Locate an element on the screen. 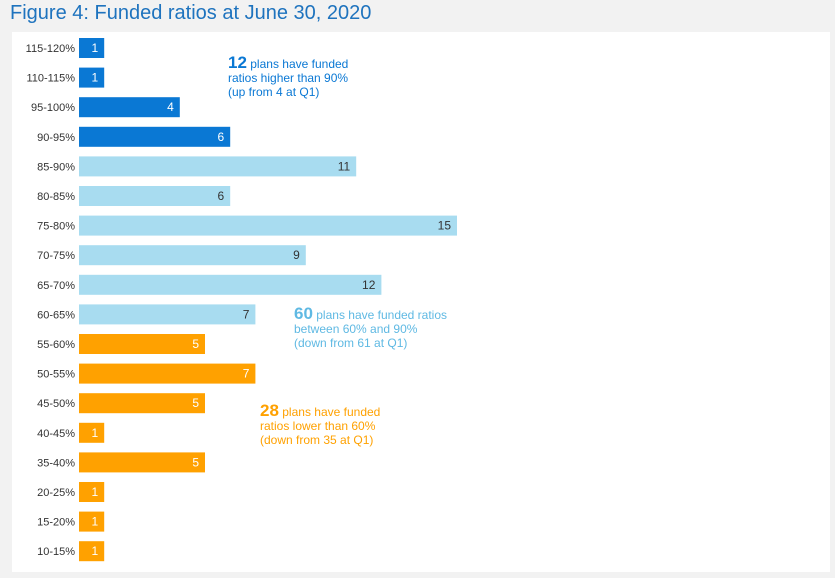 Image resolution: width=835 pixels, height=578 pixels. chart-title: Figure 4: Funded ratios at June 30, 2020 is located at coordinates (191, 13).